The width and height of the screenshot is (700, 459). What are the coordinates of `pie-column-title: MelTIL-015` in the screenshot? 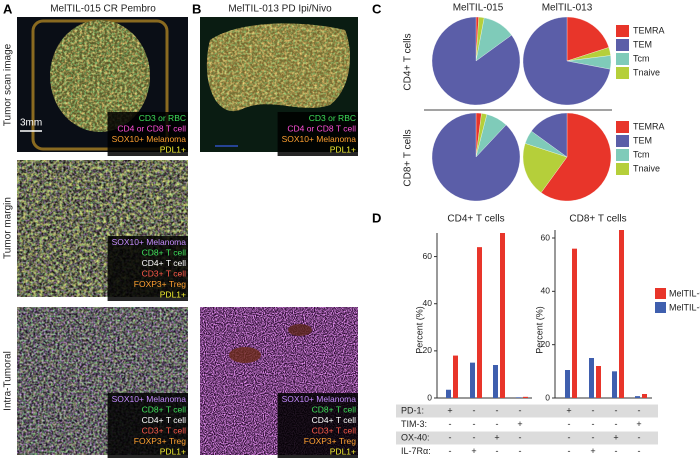 It's located at (478, 8).